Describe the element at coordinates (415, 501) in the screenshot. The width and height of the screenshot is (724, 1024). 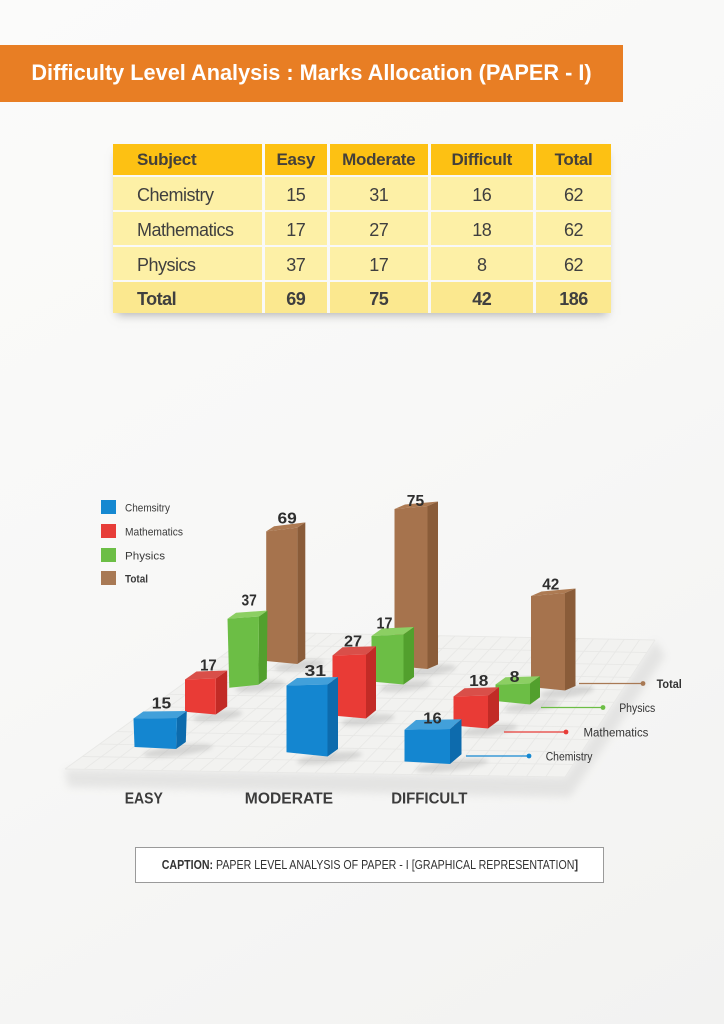
I see `svg-text: 75` at that location.